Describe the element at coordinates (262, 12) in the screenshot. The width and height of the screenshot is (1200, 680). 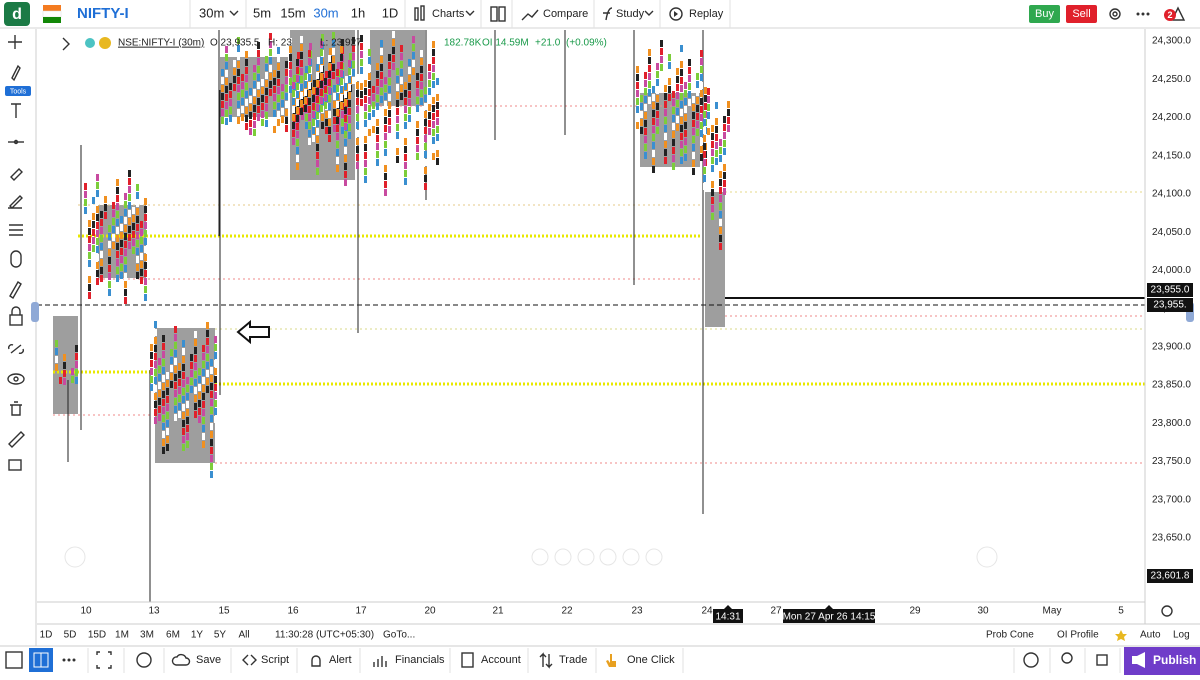
I see `interval-button: 5m` at that location.